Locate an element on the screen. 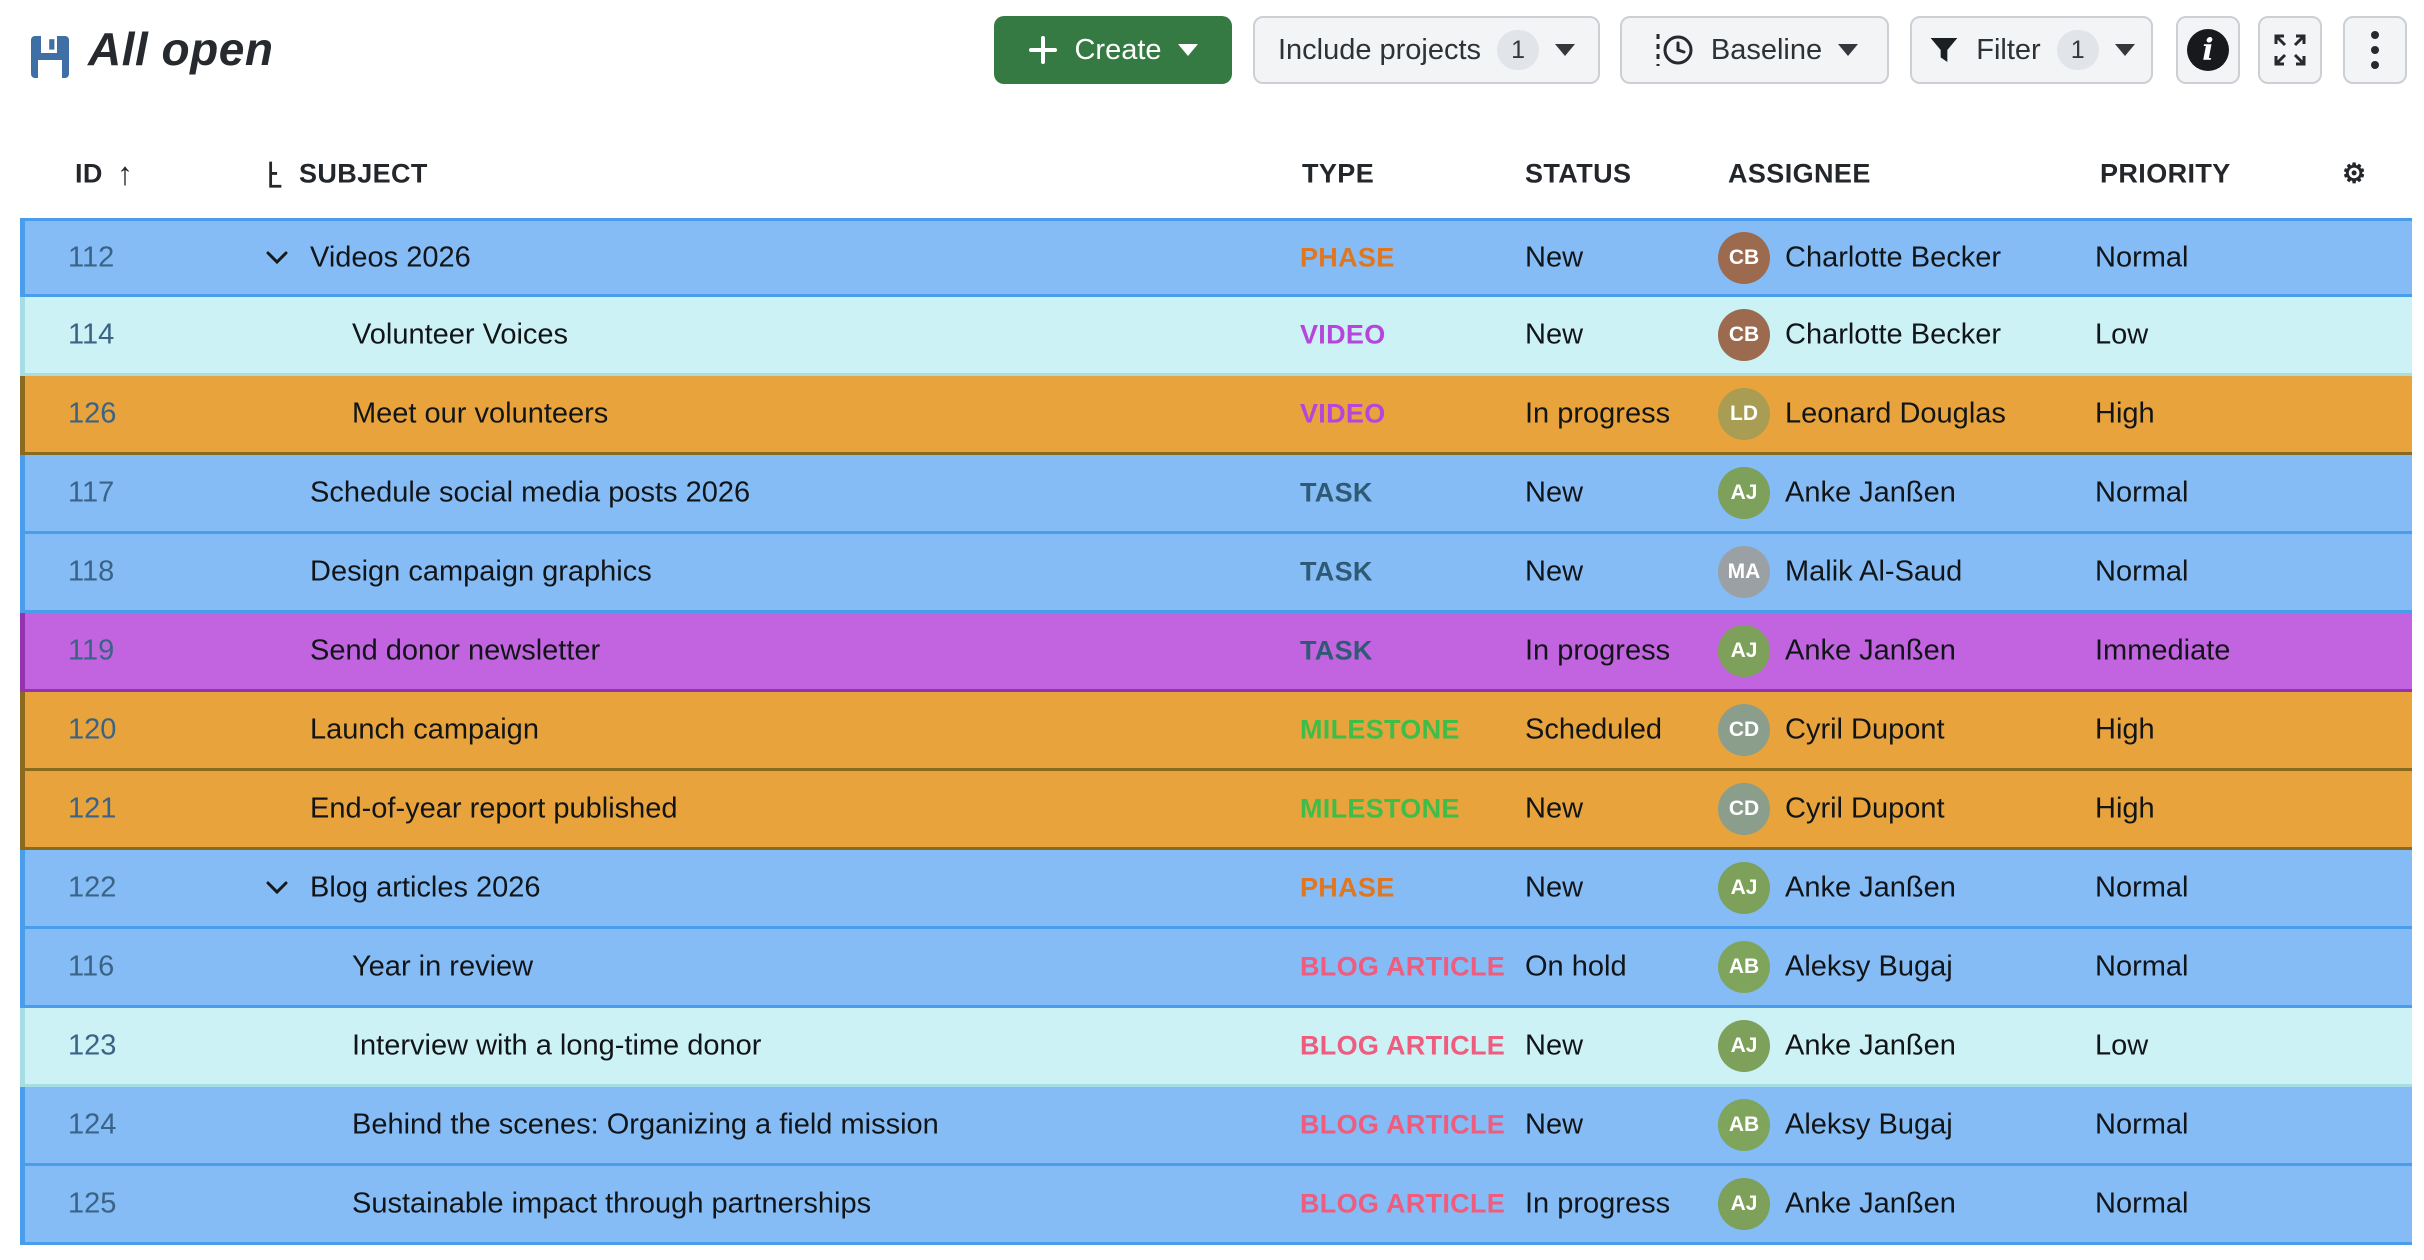  baseline-button: Baseline is located at coordinates (1754, 50).